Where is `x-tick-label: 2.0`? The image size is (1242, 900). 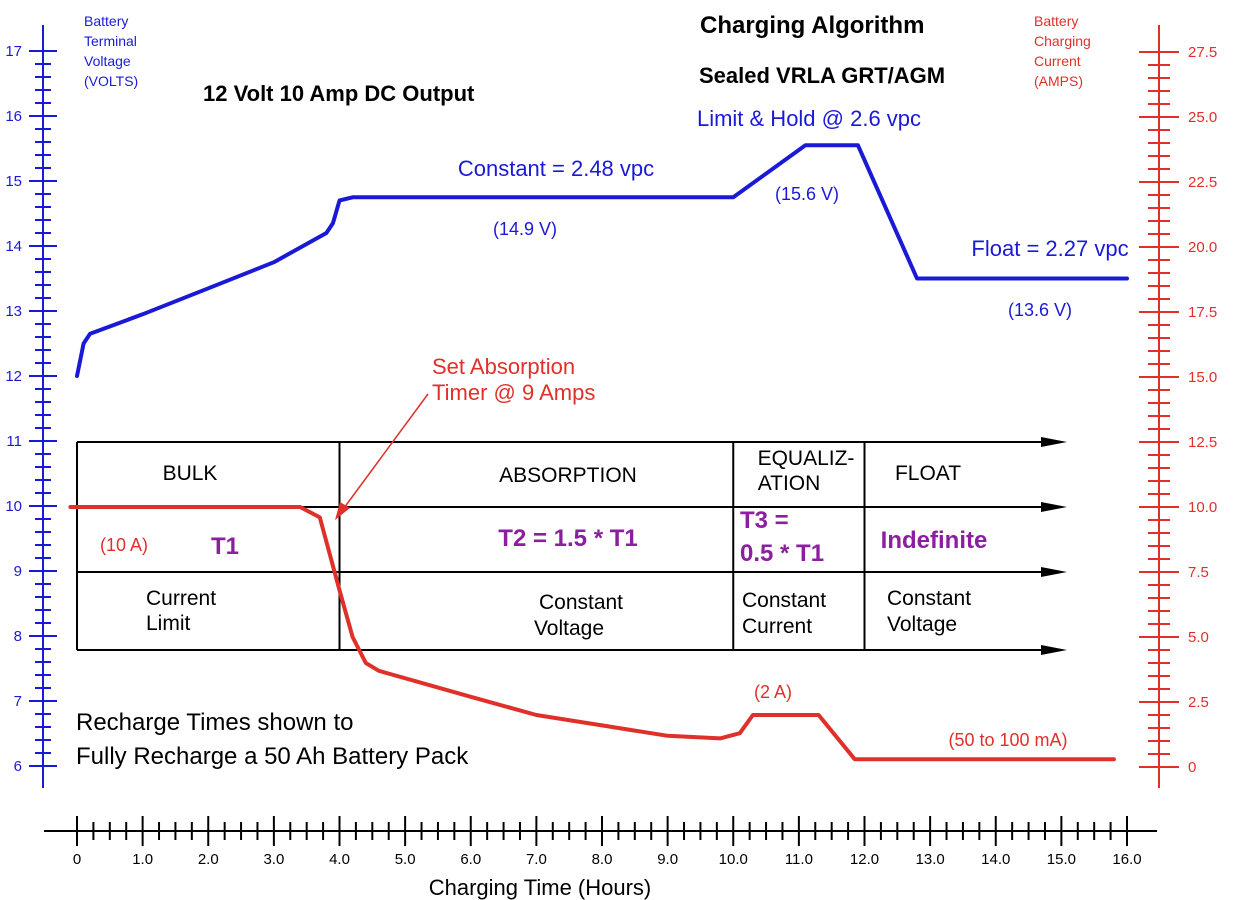 x-tick-label: 2.0 is located at coordinates (208, 859).